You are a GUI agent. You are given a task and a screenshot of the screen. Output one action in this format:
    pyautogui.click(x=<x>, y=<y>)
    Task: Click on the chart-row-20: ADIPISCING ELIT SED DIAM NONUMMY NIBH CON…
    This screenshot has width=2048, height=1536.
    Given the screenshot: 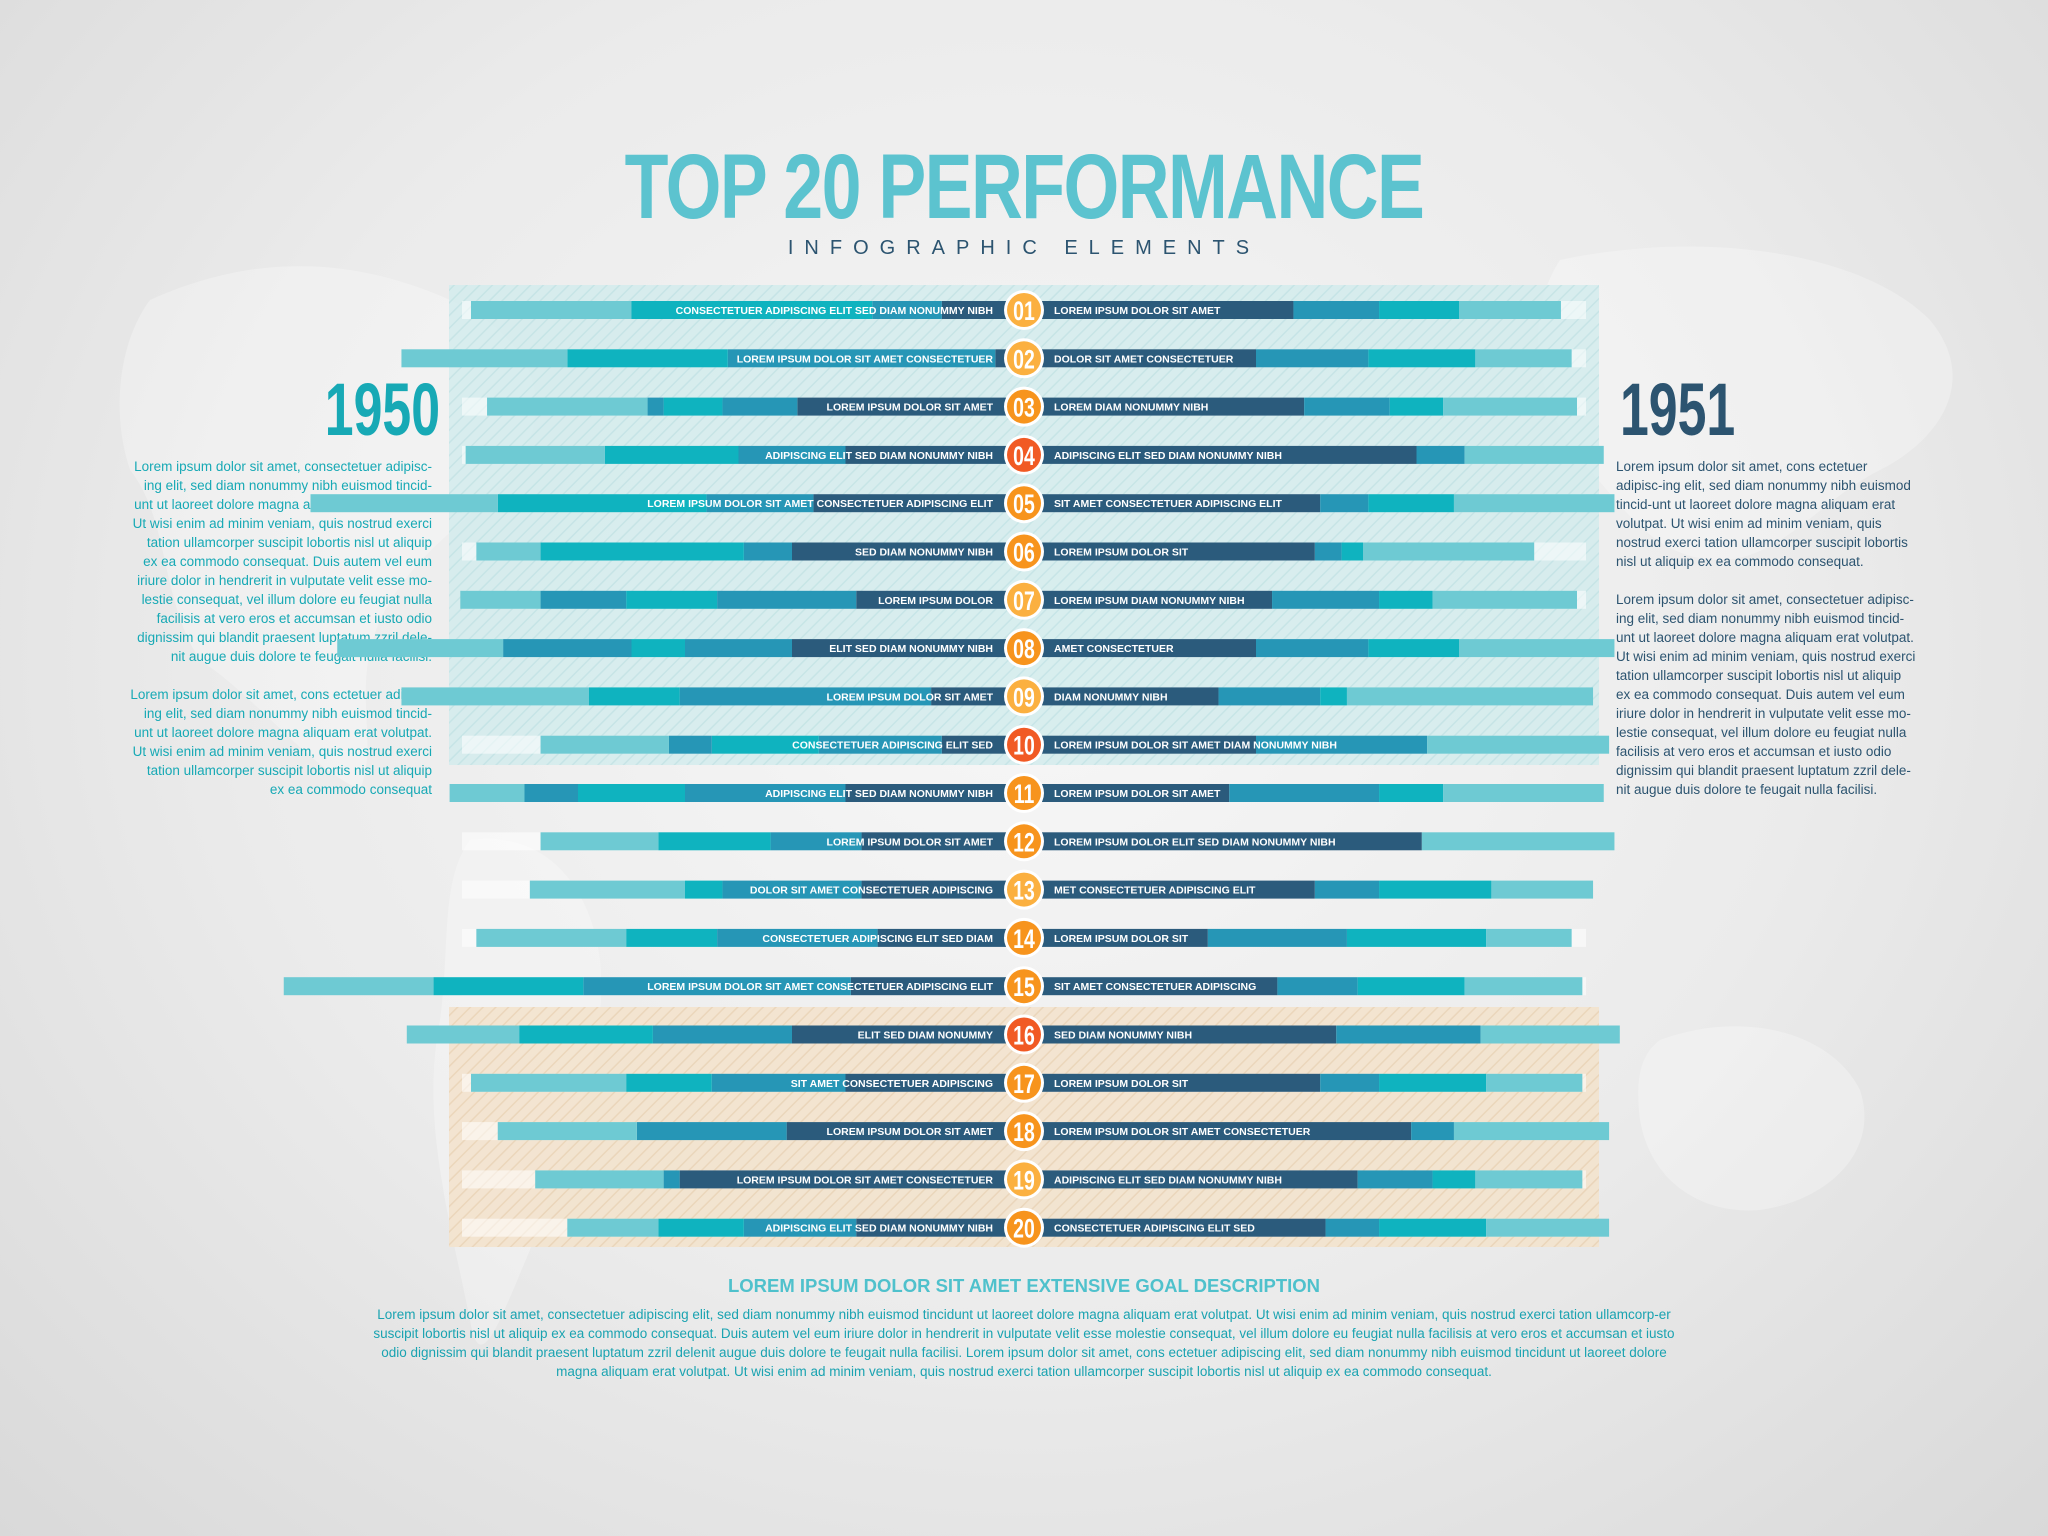 What is the action you would take?
    pyautogui.click(x=1036, y=1227)
    